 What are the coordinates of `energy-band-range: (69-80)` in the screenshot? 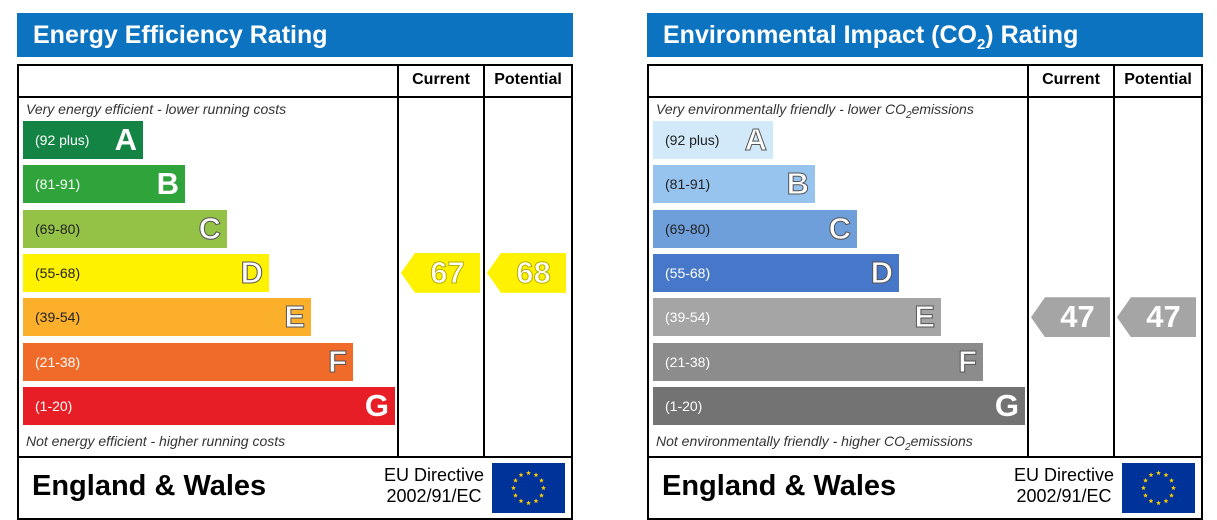 It's located at (58, 228).